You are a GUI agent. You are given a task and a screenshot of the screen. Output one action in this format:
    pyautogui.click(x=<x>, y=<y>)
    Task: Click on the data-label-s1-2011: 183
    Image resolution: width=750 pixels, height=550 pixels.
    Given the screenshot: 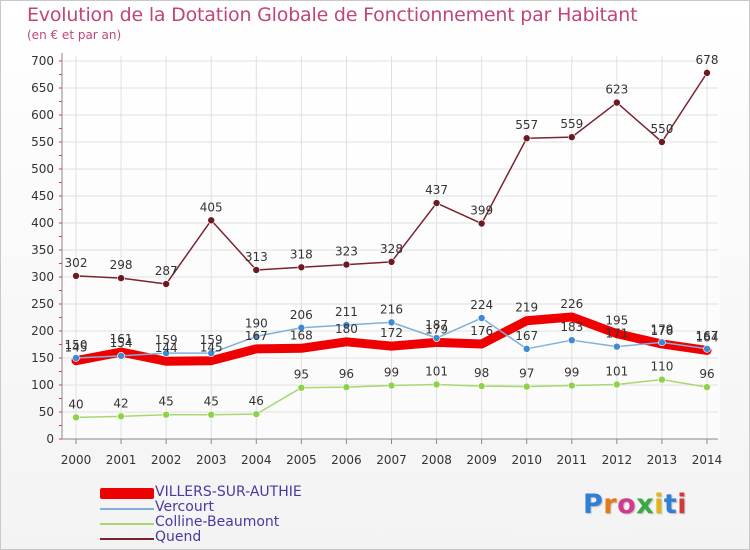 What is the action you would take?
    pyautogui.click(x=571, y=327)
    